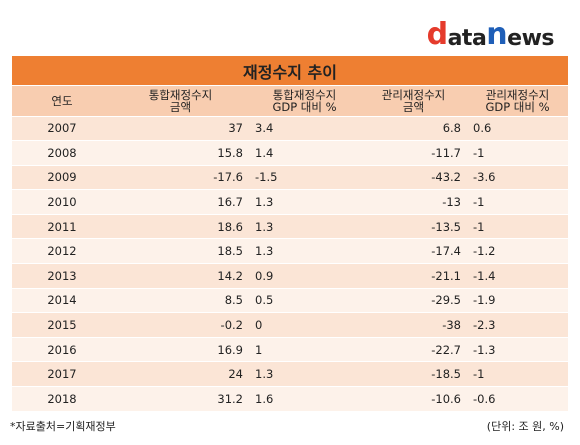 This screenshot has width=580, height=445. Describe the element at coordinates (304, 153) in the screenshot. I see `cell-integrated-gdp: 1.4` at that location.